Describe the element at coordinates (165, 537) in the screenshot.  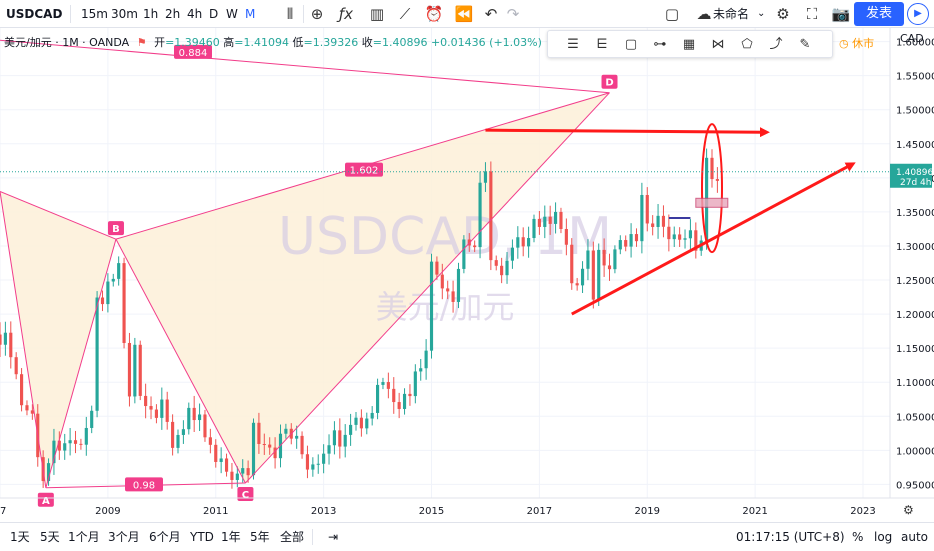
I see `range-6m: 6个月` at that location.